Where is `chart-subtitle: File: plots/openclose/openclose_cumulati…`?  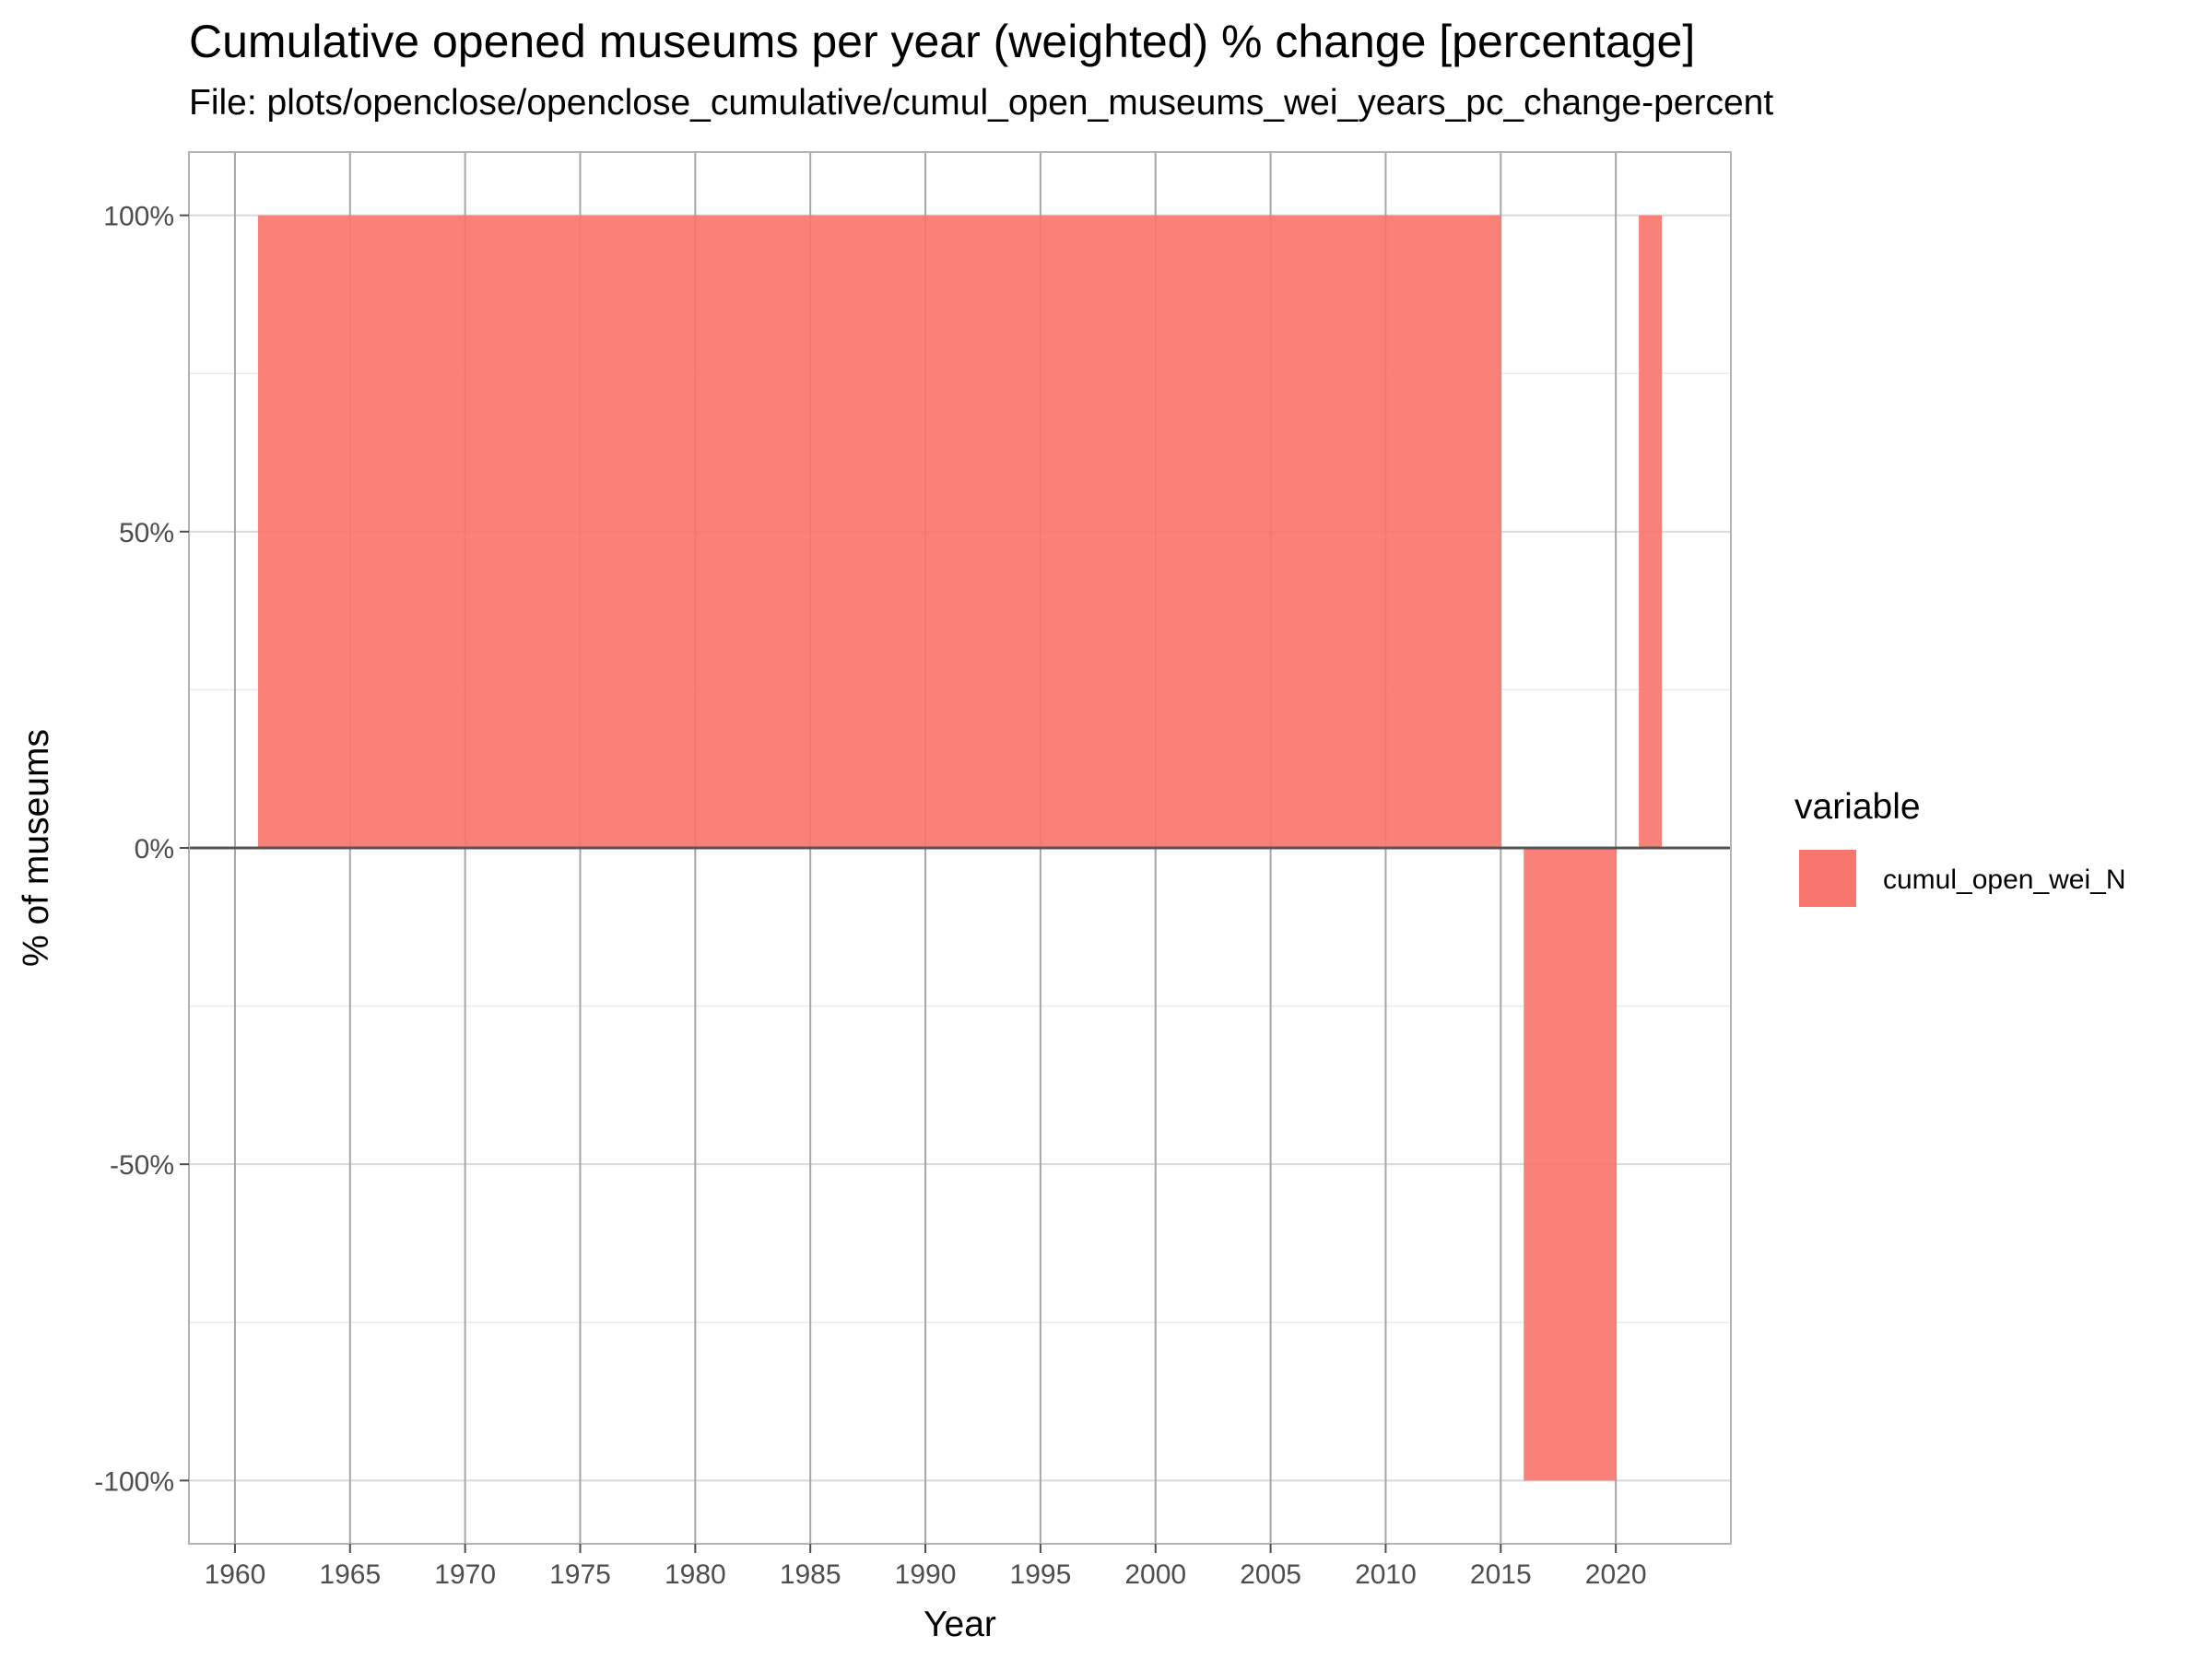 chart-subtitle: File: plots/openclose/openclose_cumulati… is located at coordinates (981, 103).